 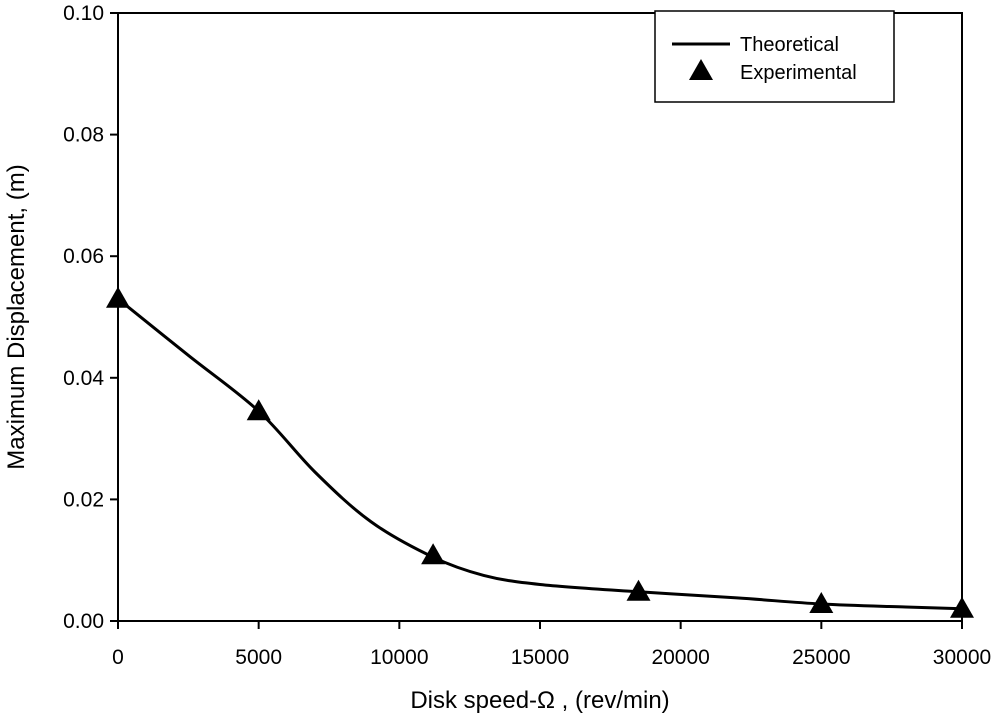 I want to click on x-axis-ticks: 0 5000 10000 15000 20000 25000 30000, so click(x=551, y=645).